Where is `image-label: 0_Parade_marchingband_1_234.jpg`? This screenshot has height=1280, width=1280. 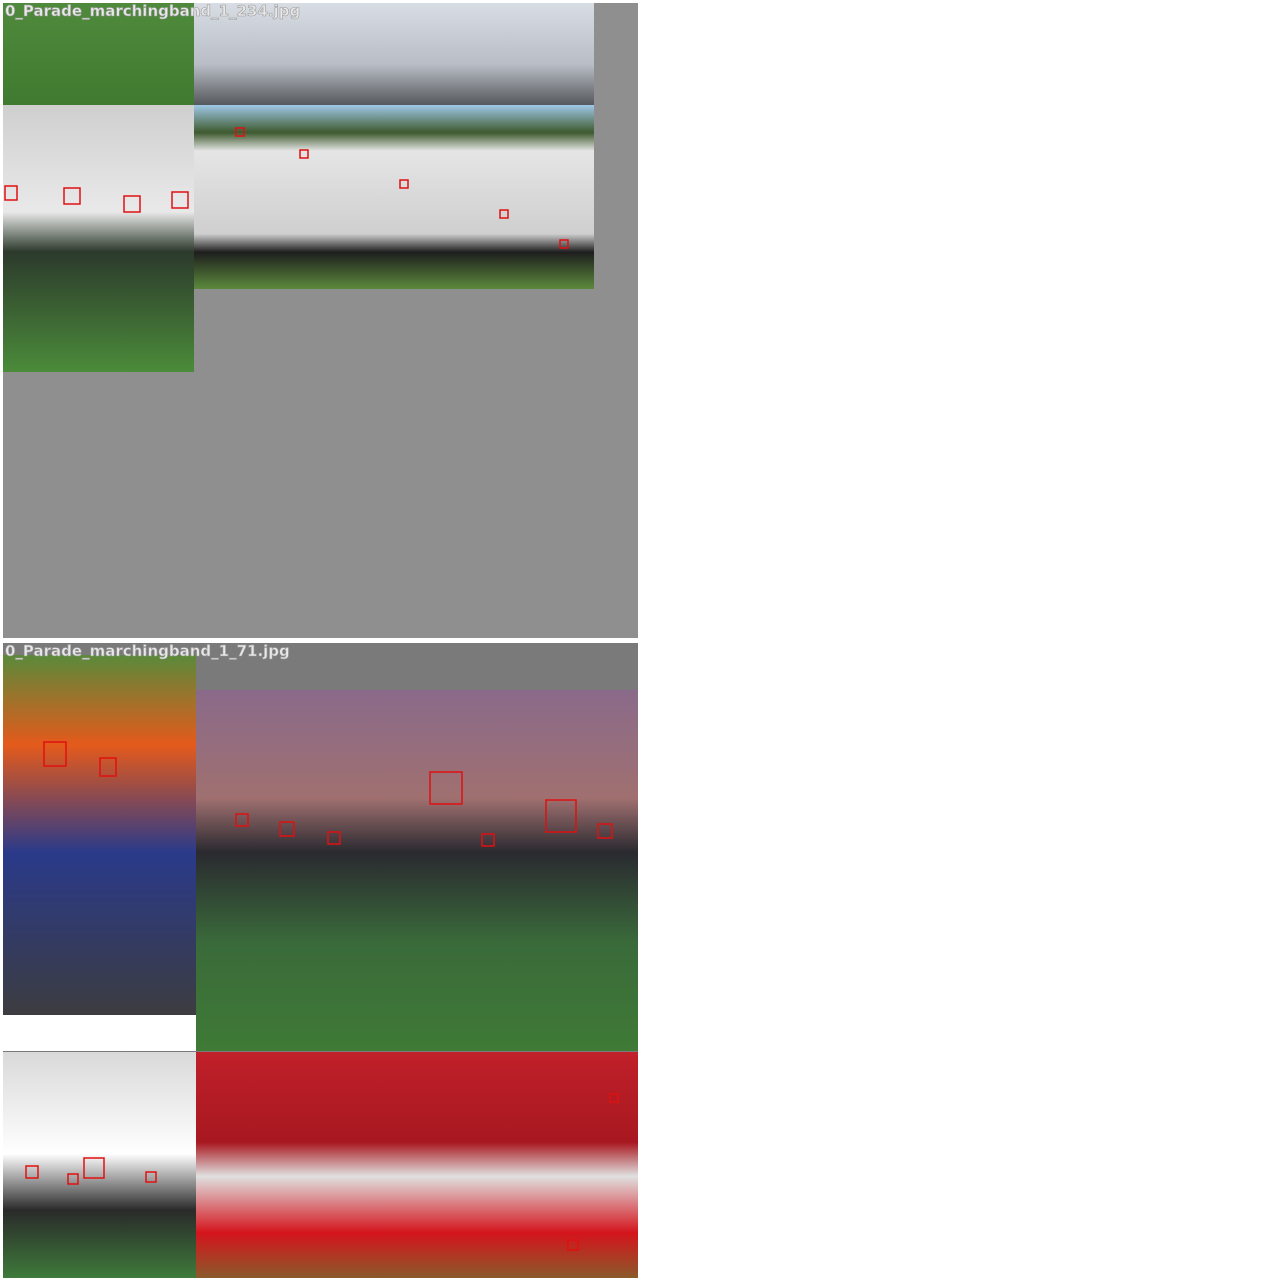 image-label: 0_Parade_marchingband_1_234.jpg is located at coordinates (152, 11).